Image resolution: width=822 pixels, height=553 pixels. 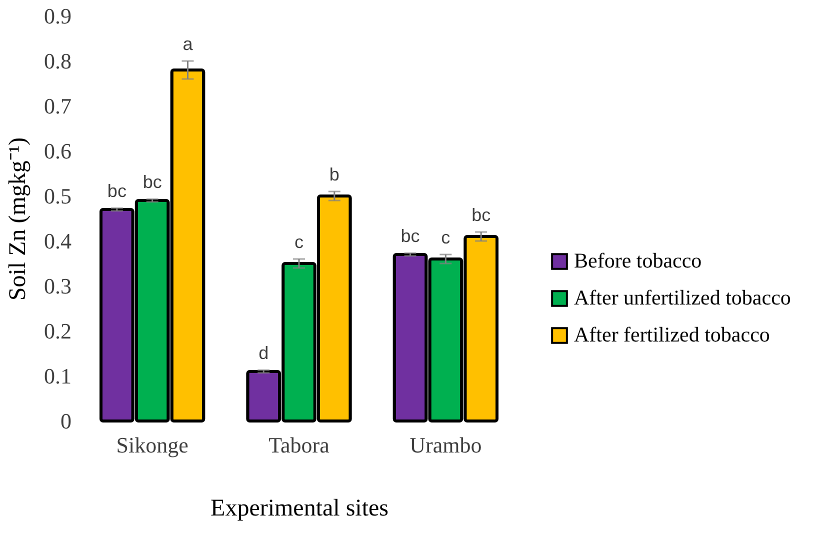 What do you see at coordinates (58, 241) in the screenshot?
I see `y-tick-label: 0.4` at bounding box center [58, 241].